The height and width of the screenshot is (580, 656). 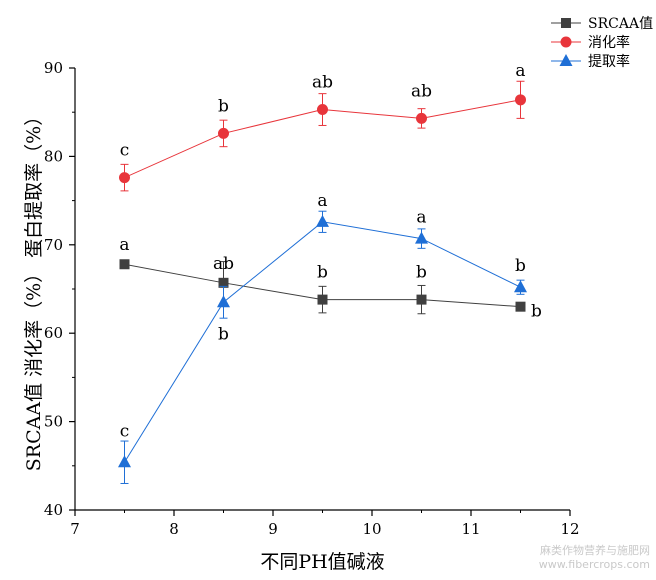 What do you see at coordinates (53, 156) in the screenshot?
I see `y-tick-label: 80` at bounding box center [53, 156].